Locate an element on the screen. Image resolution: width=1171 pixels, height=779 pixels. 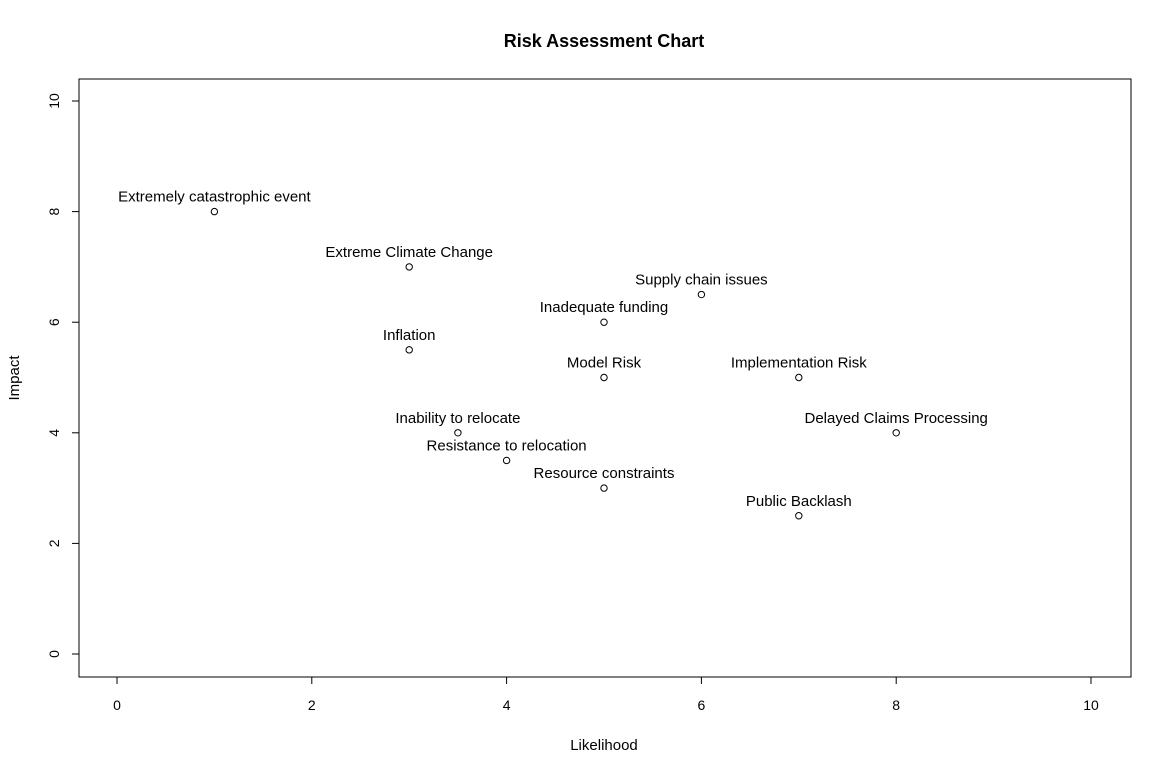
x-axis: 0 2 4 6 8 10 is located at coordinates (606, 694).